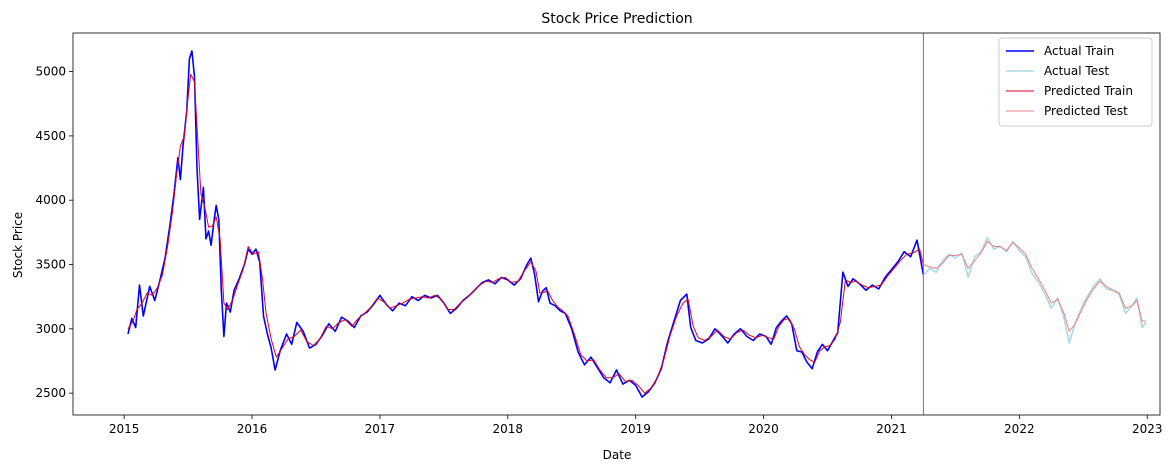  What do you see at coordinates (124, 429) in the screenshot?
I see `x-tick-label: 2015` at bounding box center [124, 429].